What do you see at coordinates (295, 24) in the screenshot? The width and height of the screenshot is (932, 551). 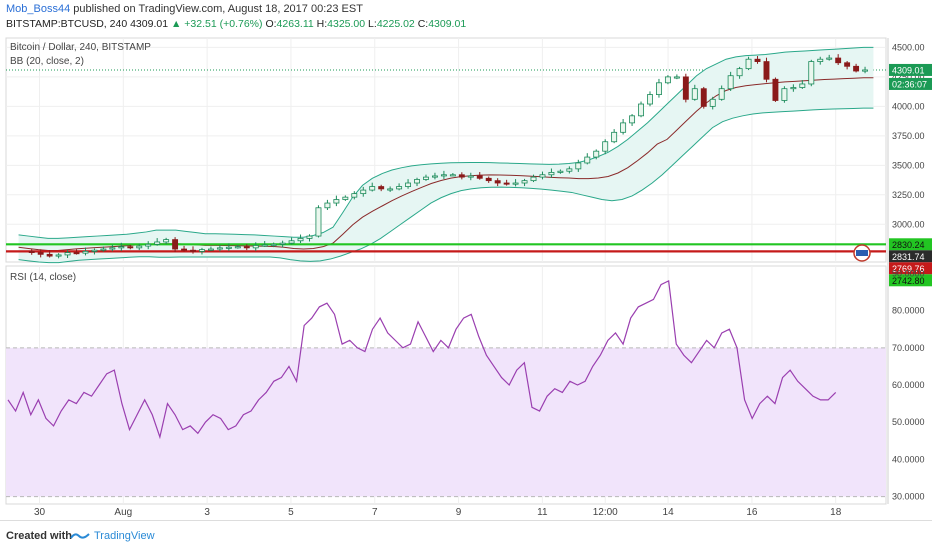 I see `open-value: 4263.11` at bounding box center [295, 24].